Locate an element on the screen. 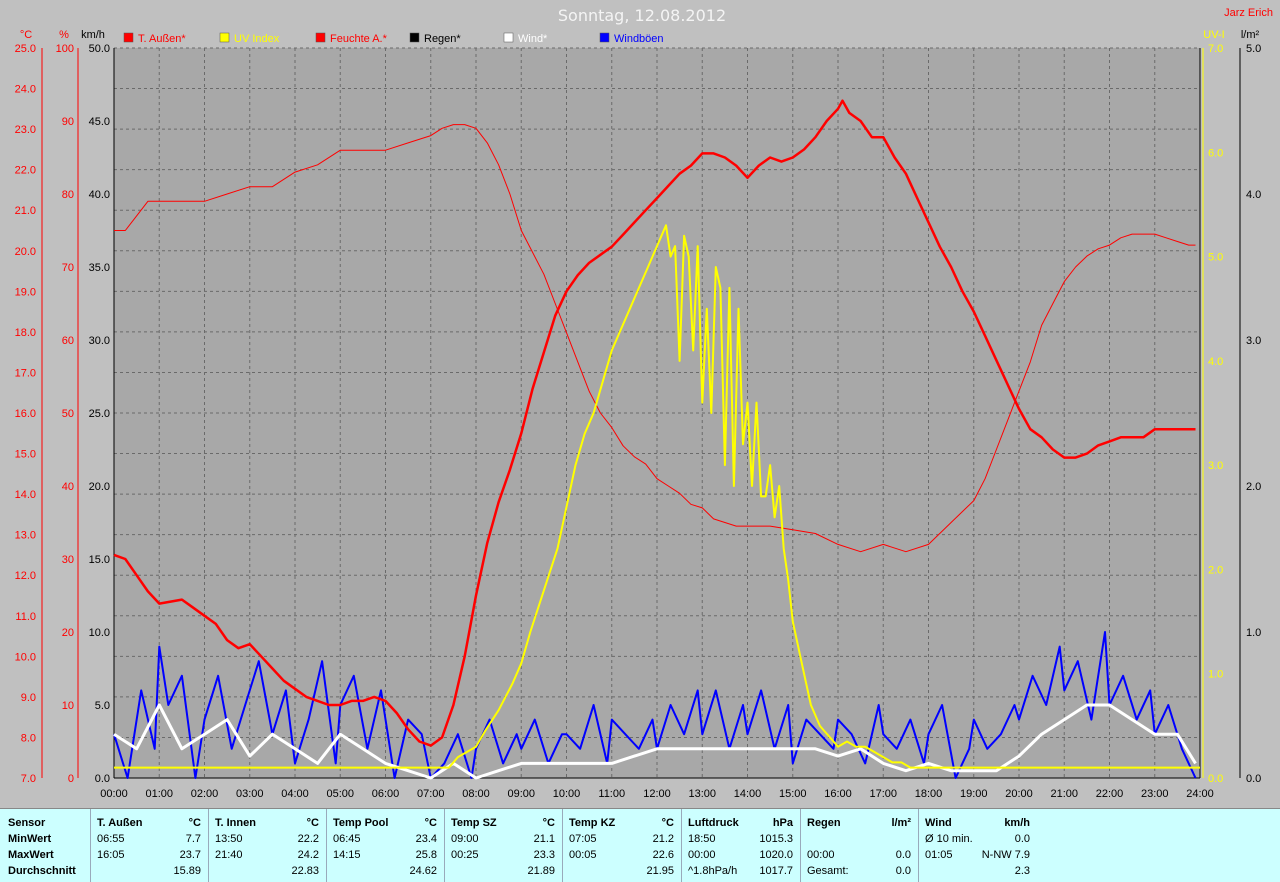  rain-tick-label: 1.0 is located at coordinates (1253, 633).